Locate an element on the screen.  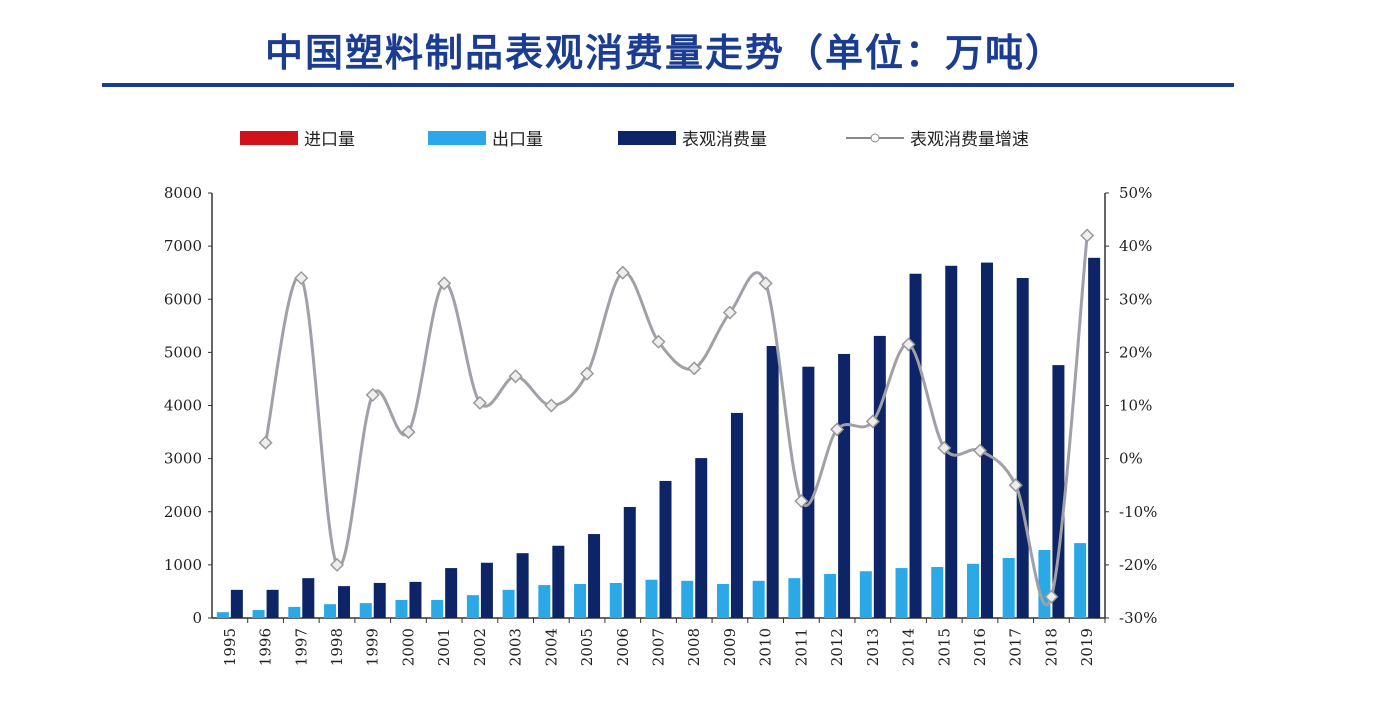
x-tick-label: 2019 is located at coordinates (1087, 647).